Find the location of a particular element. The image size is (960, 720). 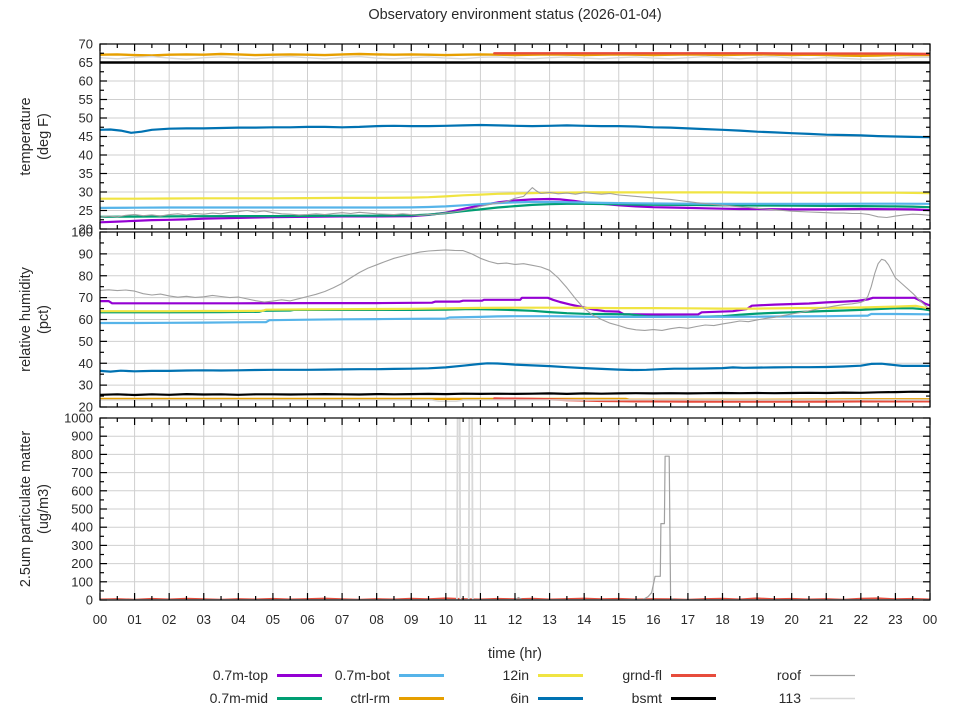

legend-item-0.7m-bot: 0.7m-bot is located at coordinates (389, 675).